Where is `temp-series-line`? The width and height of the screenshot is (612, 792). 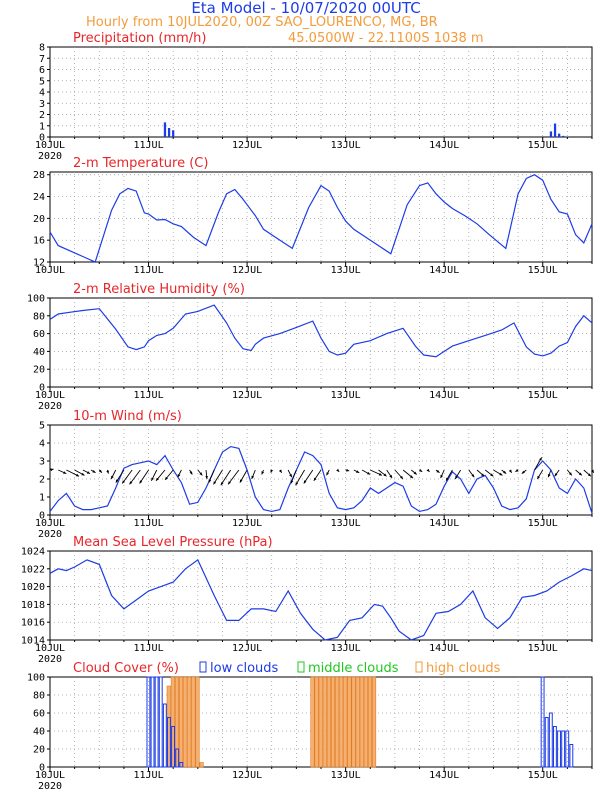 temp-series-line is located at coordinates (321, 218).